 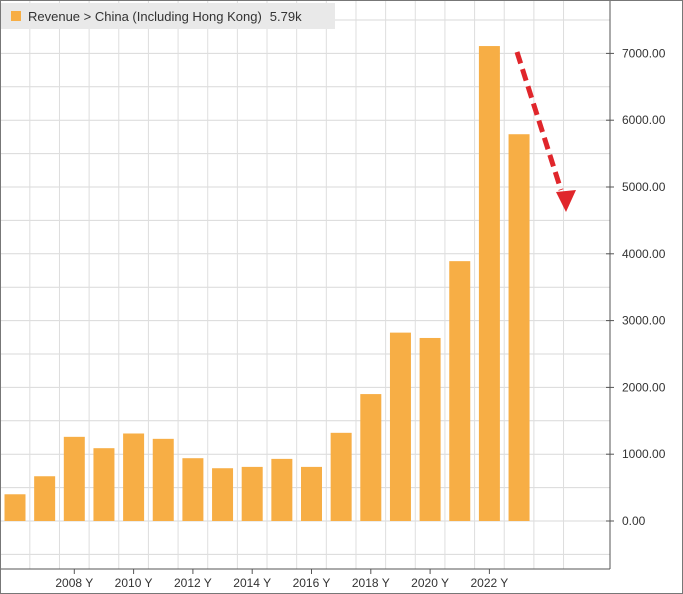 What do you see at coordinates (634, 521) in the screenshot?
I see `y-tick-label: 0.00` at bounding box center [634, 521].